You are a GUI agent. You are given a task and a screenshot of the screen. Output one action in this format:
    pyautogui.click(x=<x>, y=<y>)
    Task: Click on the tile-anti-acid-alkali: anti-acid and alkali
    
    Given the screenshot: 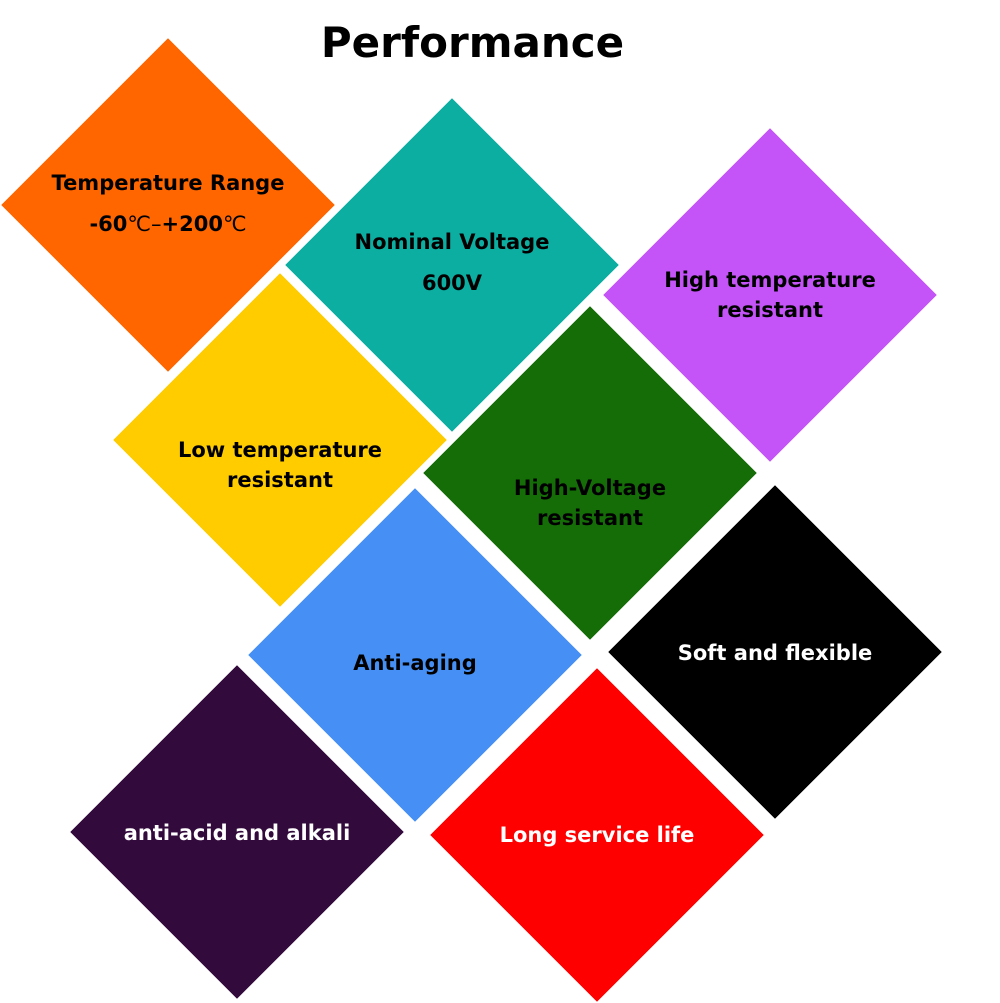 What is the action you would take?
    pyautogui.click(x=237, y=832)
    